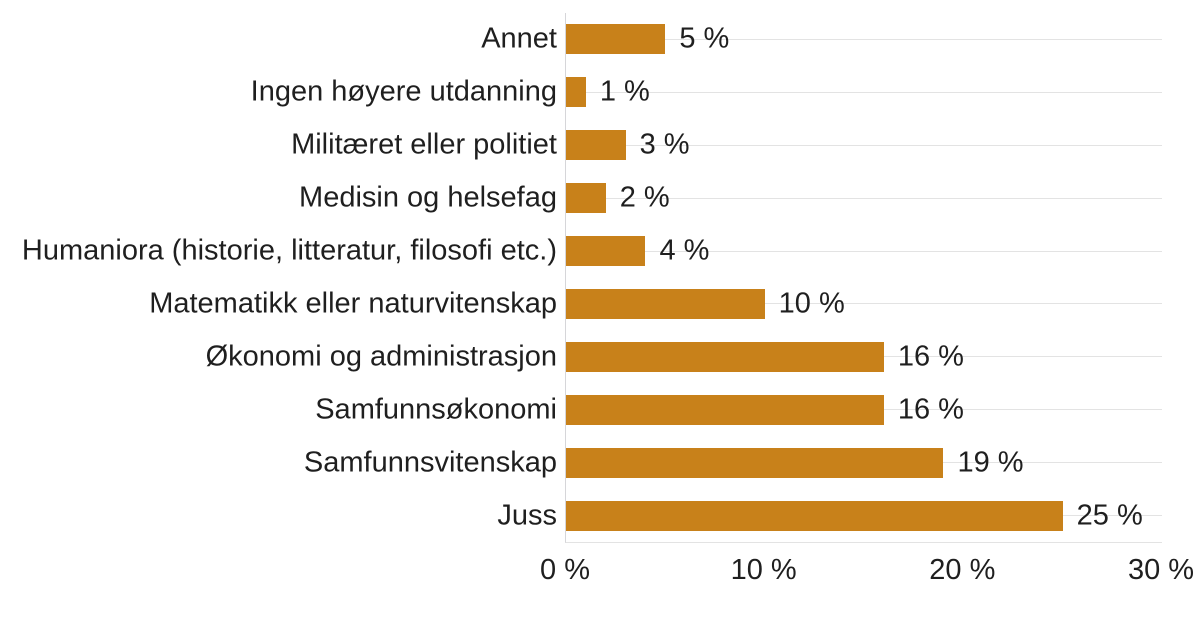 The height and width of the screenshot is (624, 1200). What do you see at coordinates (381, 356) in the screenshot?
I see `category-label: Økonomi og administrasjon` at bounding box center [381, 356].